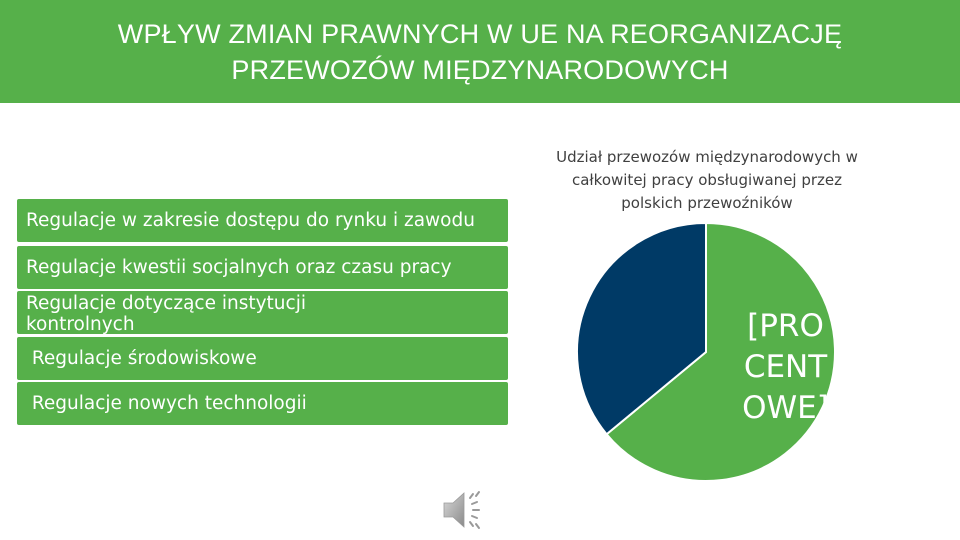  Describe the element at coordinates (166, 303) in the screenshot. I see `list-item-label-line-1: Regulacje dotyczące instytucji` at that location.